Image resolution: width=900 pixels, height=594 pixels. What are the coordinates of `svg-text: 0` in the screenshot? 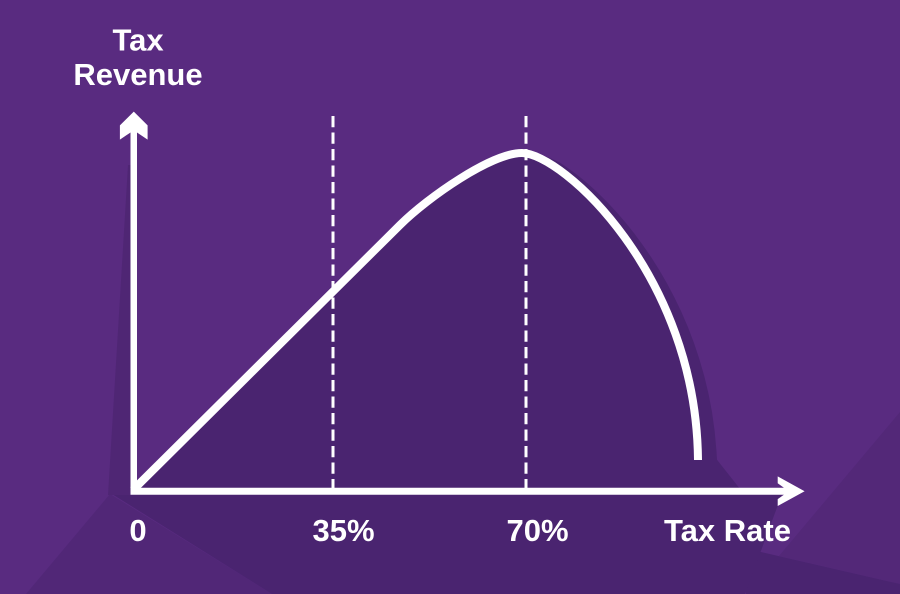 It's located at (137, 530).